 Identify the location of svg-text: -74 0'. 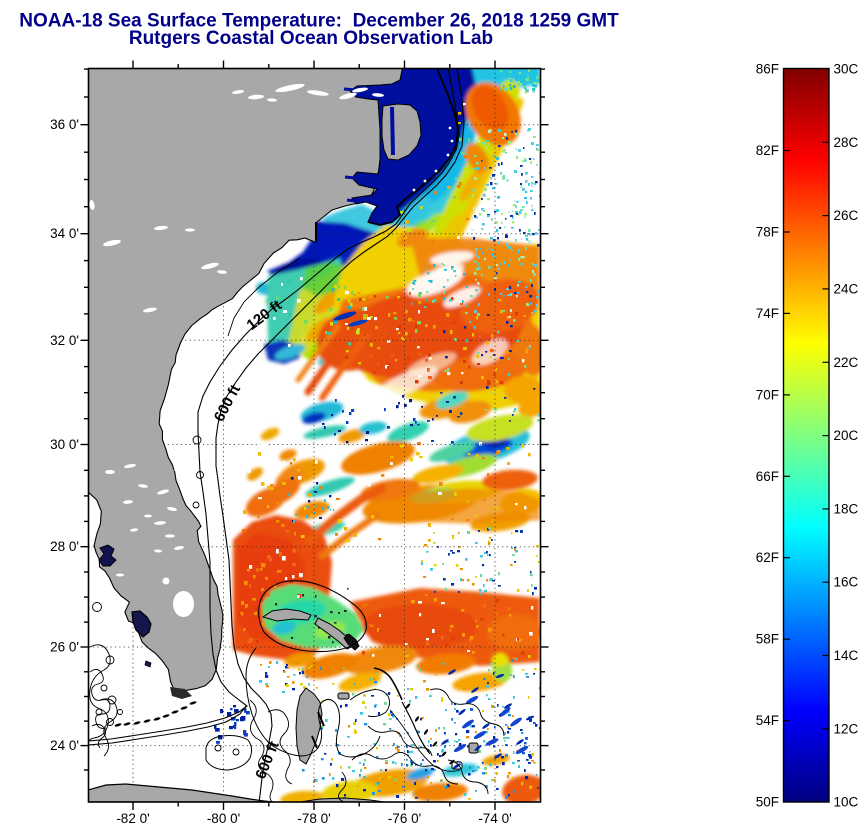
(494, 818).